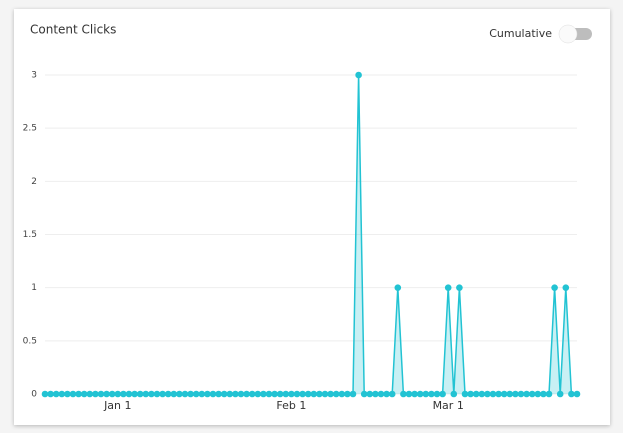 The image size is (623, 433). What do you see at coordinates (30, 341) in the screenshot?
I see `y-tick-label: 0.5` at bounding box center [30, 341].